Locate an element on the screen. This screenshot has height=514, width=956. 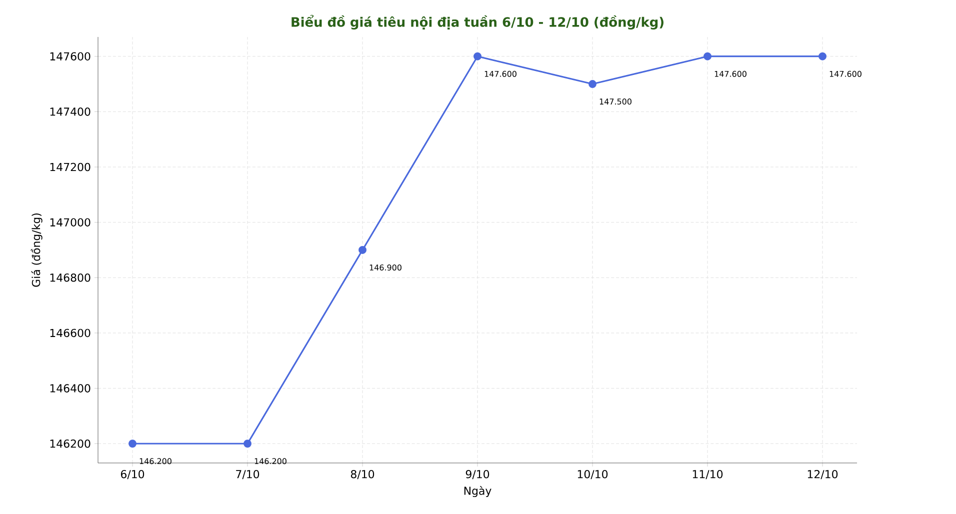
y-tick-label: 147200 is located at coordinates (70, 167).